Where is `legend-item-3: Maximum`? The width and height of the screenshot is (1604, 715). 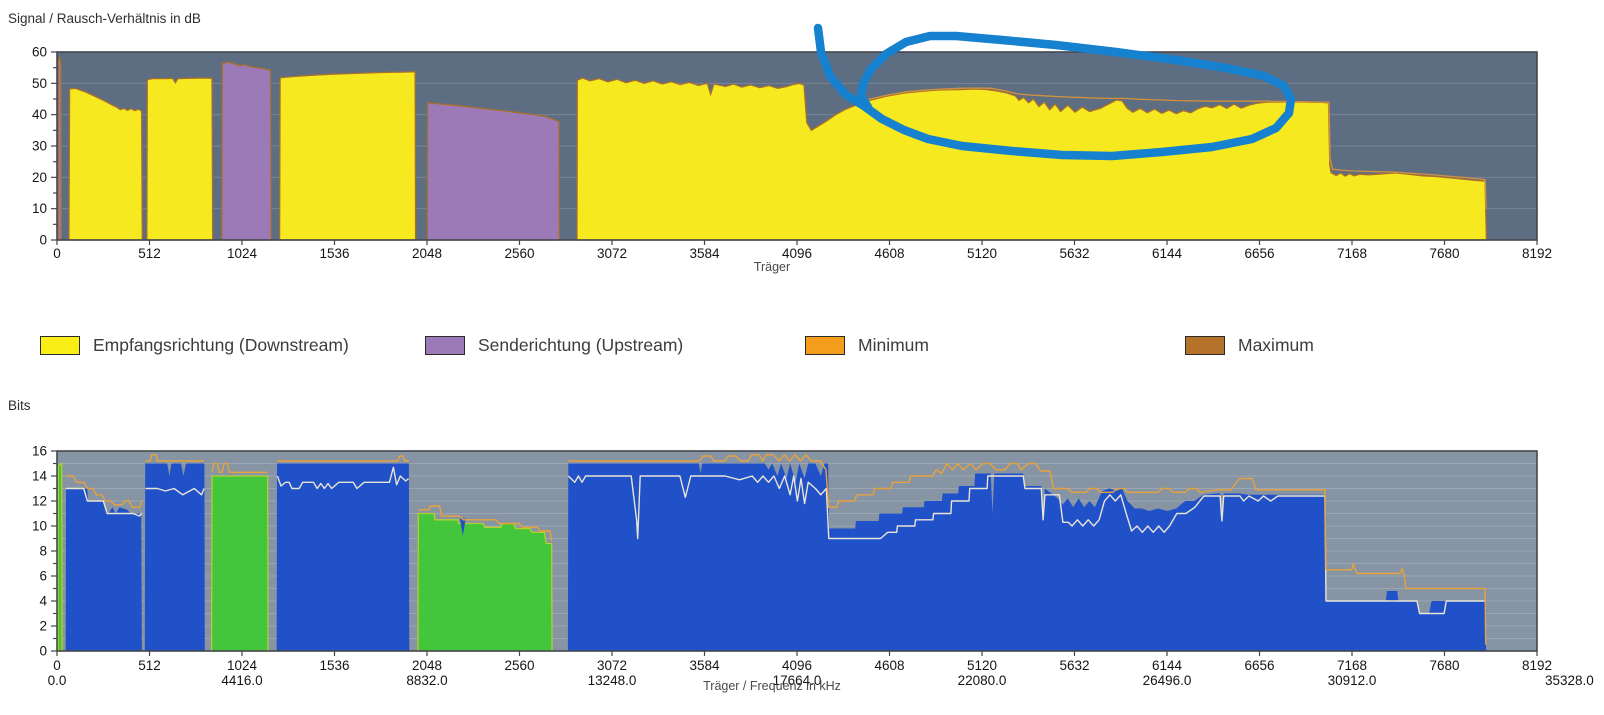
legend-item-3: Maximum is located at coordinates (1249, 345).